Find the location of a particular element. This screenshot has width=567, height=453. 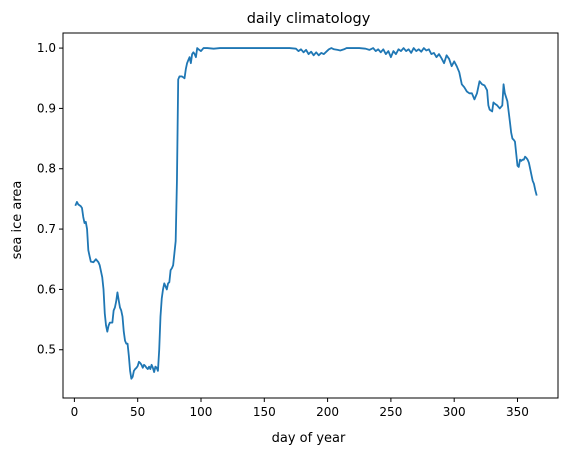

y-tick-label: 0.7 is located at coordinates (46, 229).